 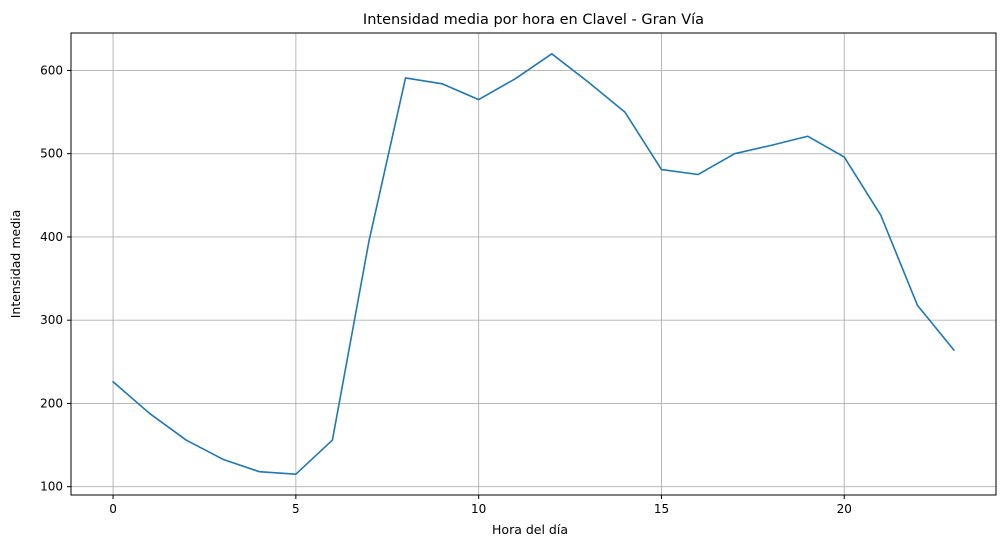 What do you see at coordinates (51, 487) in the screenshot?
I see `y-tick-label: 100` at bounding box center [51, 487].